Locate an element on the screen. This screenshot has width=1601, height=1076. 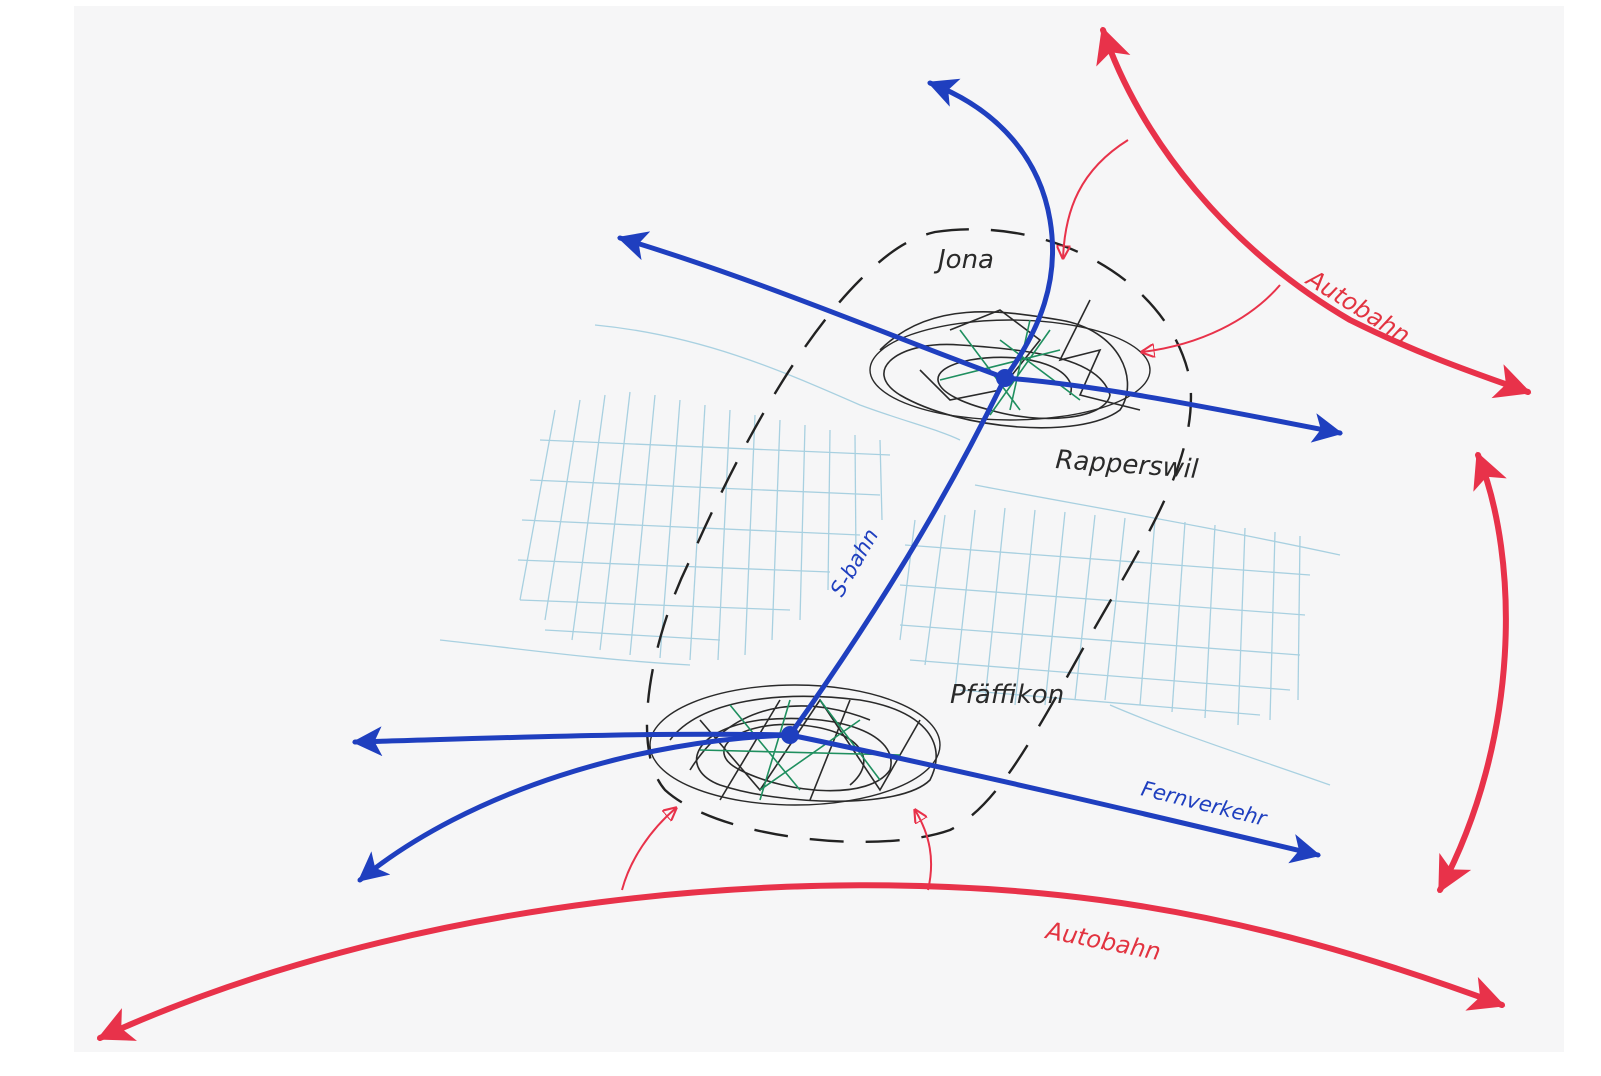
rail-west-upper is located at coordinates (812, 306).